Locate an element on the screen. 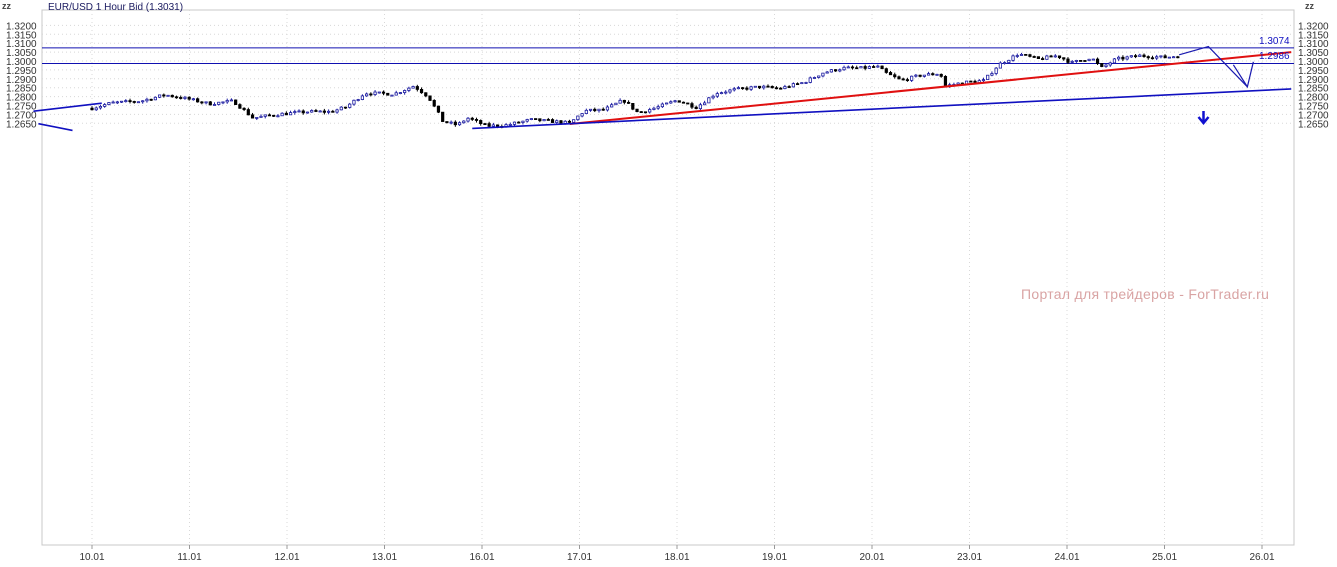 The width and height of the screenshot is (1337, 567). y-tick-label: 1.3100 is located at coordinates (21, 44).